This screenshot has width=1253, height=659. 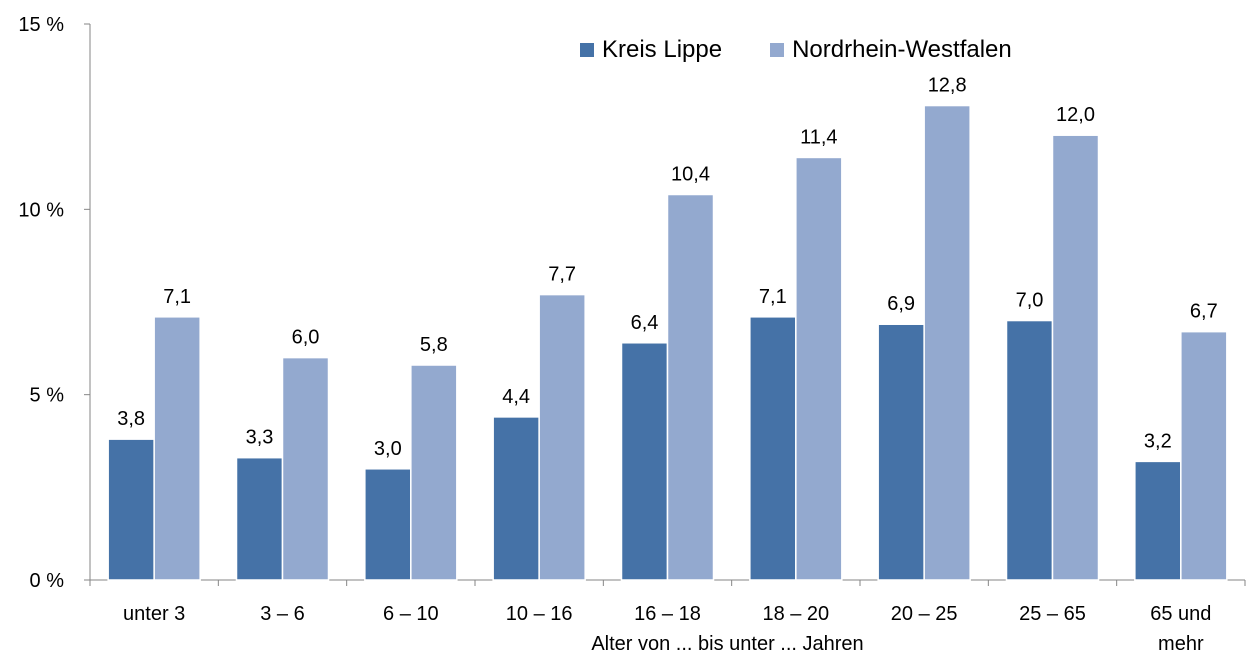 What do you see at coordinates (516, 397) in the screenshot?
I see `data-label: 4,4` at bounding box center [516, 397].